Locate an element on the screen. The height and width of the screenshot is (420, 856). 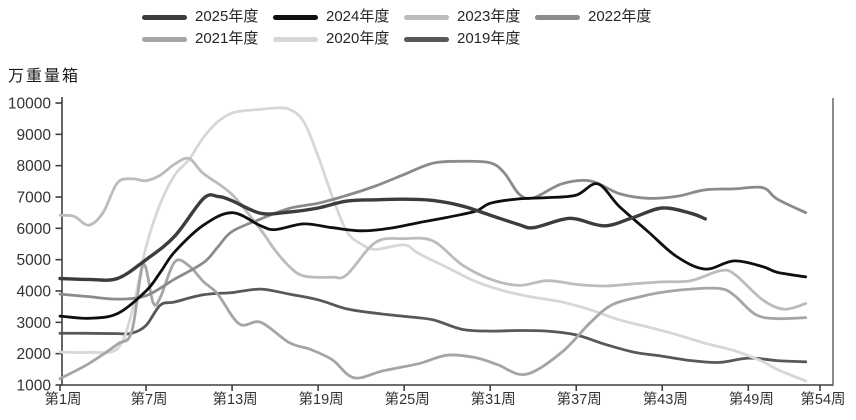
y-tick-label: 1000 is located at coordinates (34, 386).